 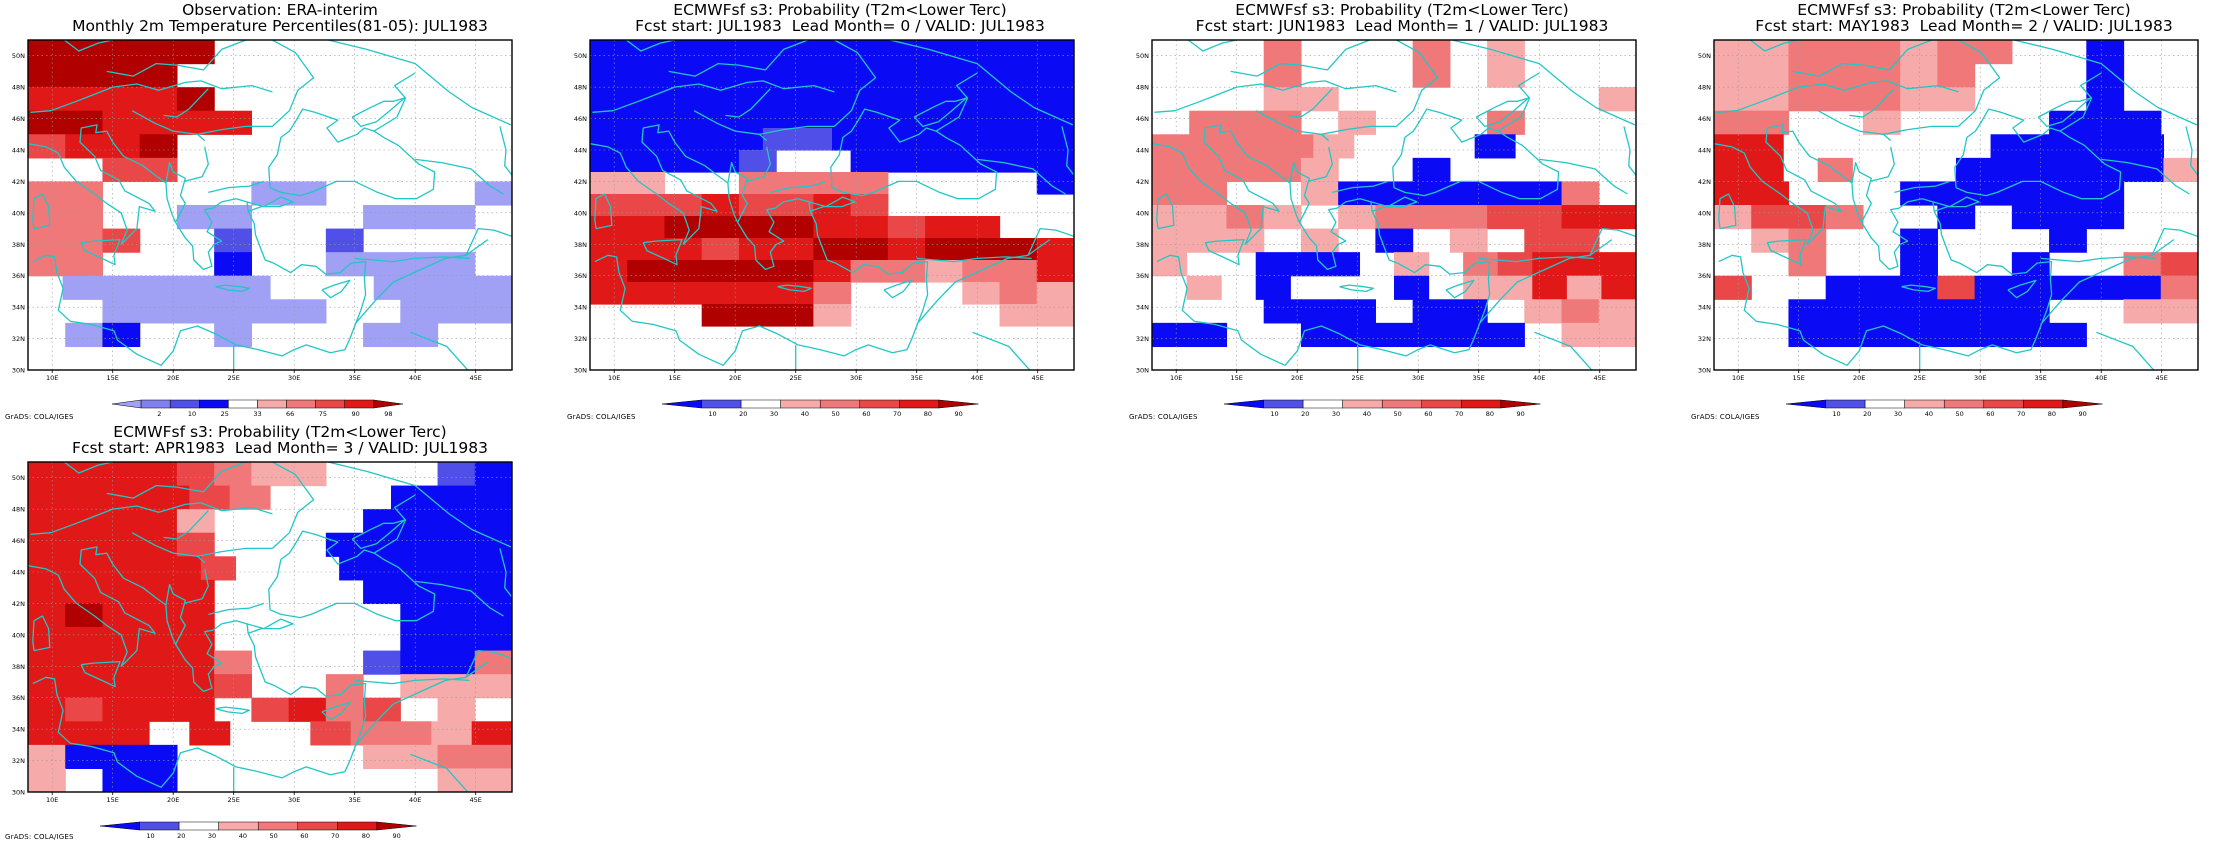 What do you see at coordinates (18, 730) in the screenshot?
I see `latitude-tick-label: 34N` at bounding box center [18, 730].